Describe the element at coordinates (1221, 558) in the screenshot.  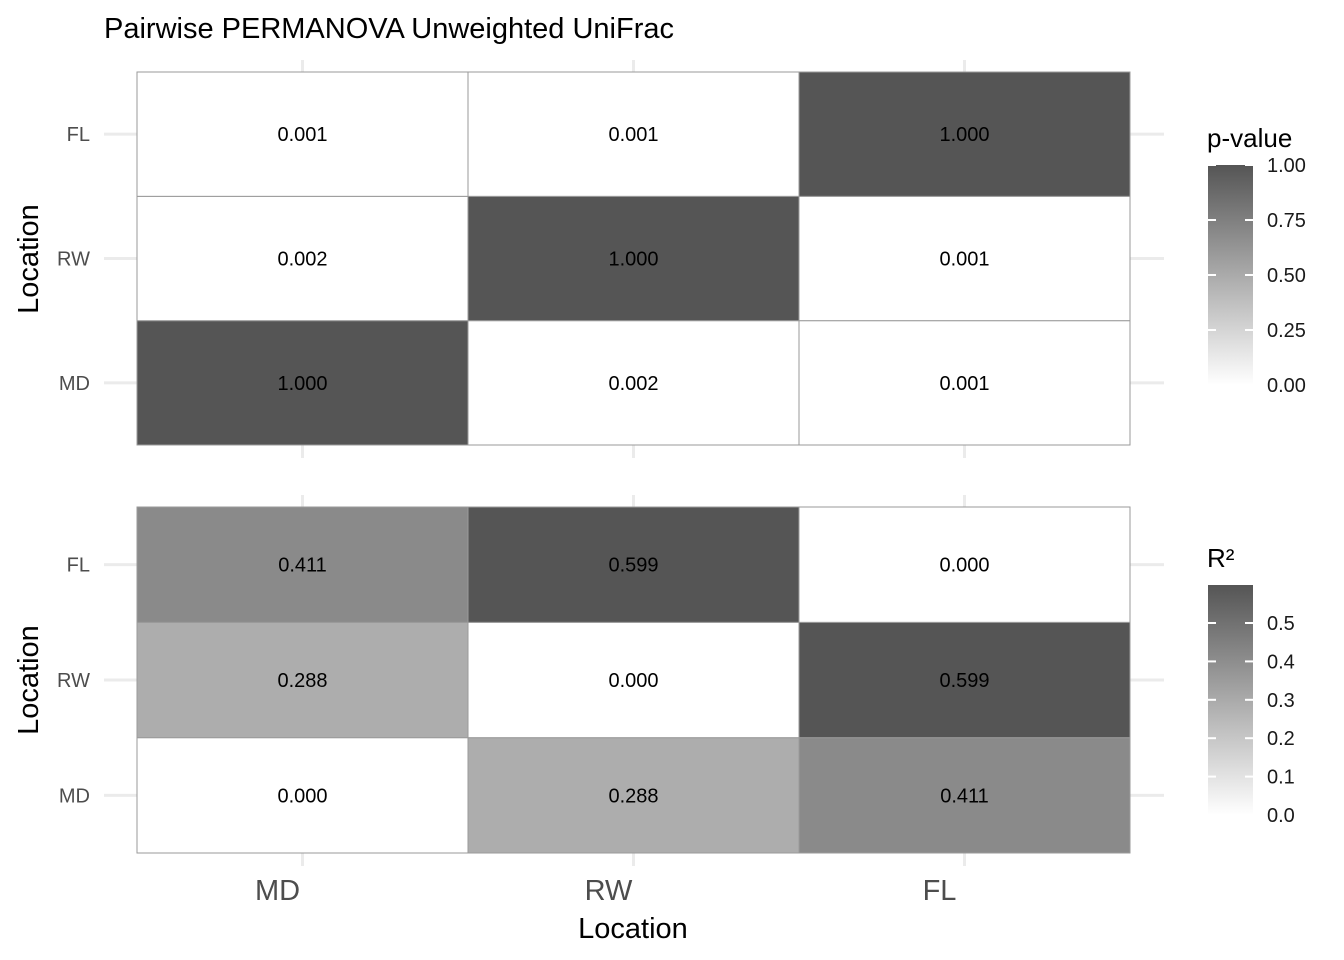
I see `r2-legend-title: R²` at that location.